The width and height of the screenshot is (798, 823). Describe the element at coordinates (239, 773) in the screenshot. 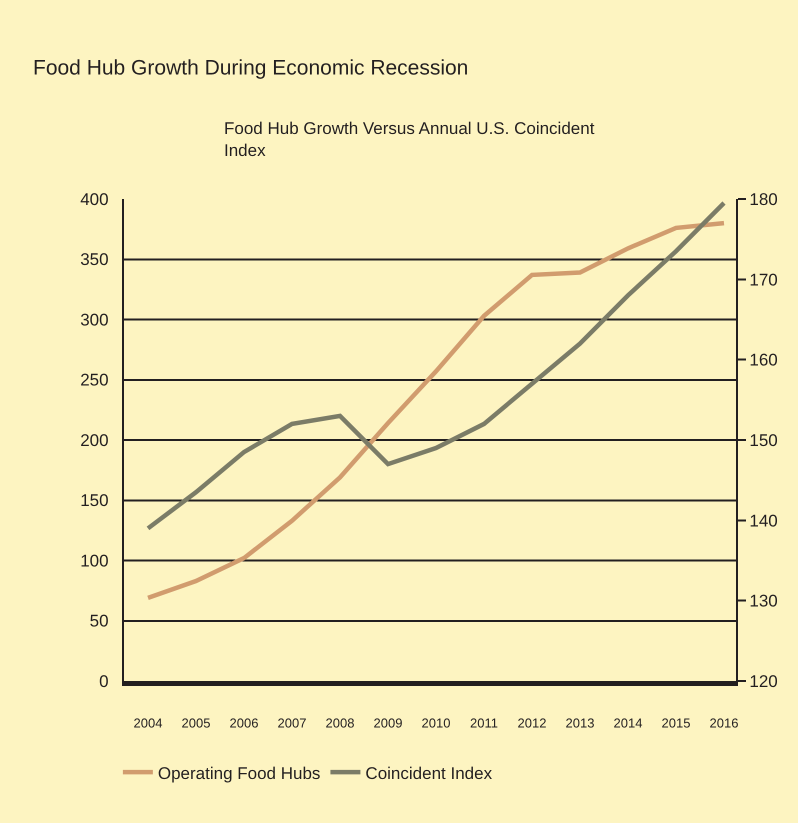

I see `legend-label: Operating Food Hubs` at that location.